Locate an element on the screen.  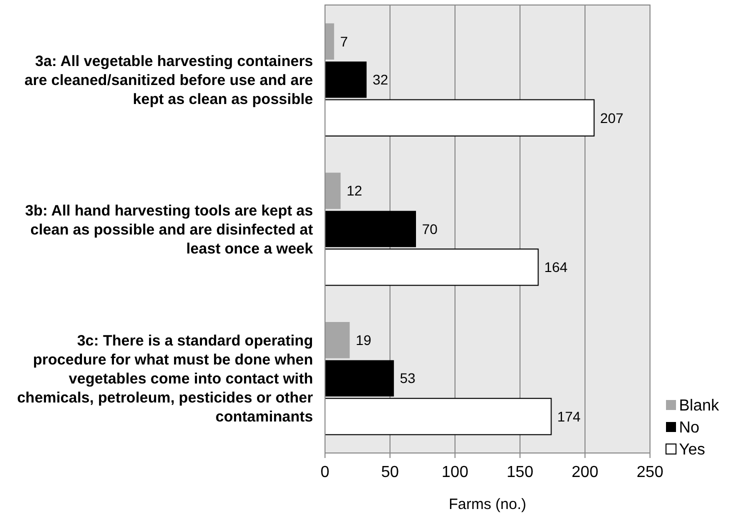
legend-label: Blank is located at coordinates (699, 406).